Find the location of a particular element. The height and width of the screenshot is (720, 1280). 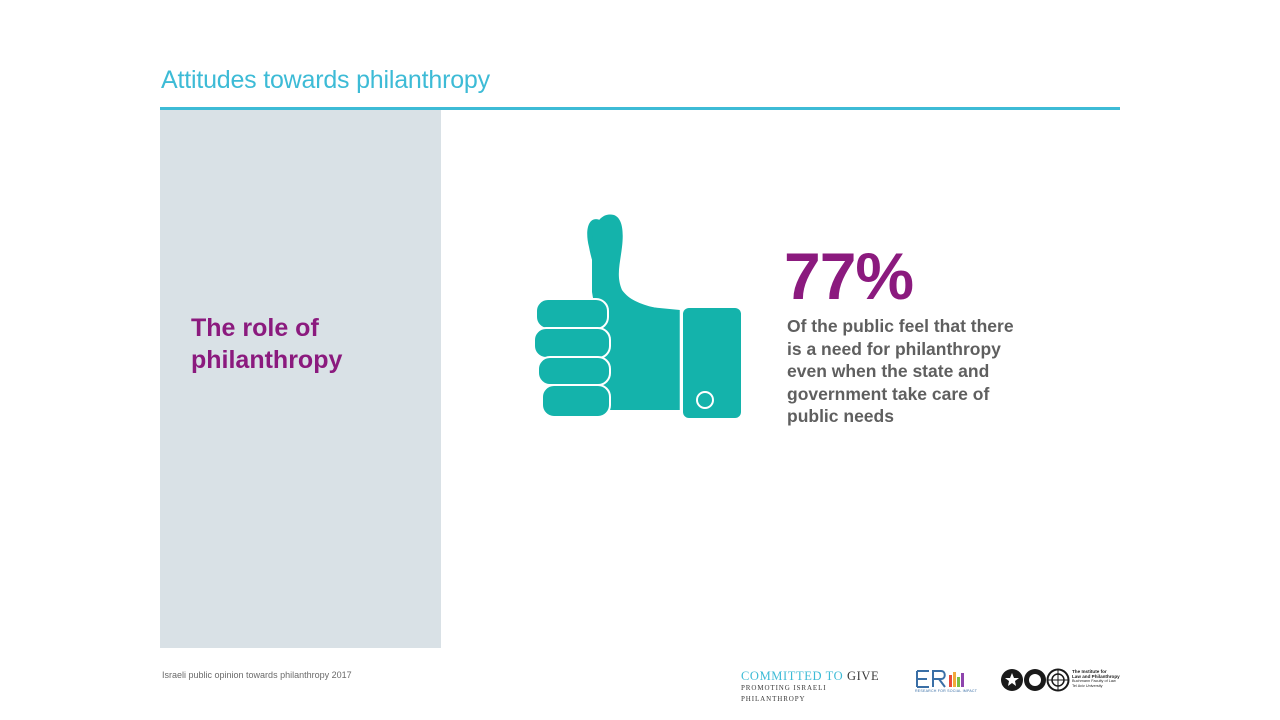

title-divider is located at coordinates (640, 108).